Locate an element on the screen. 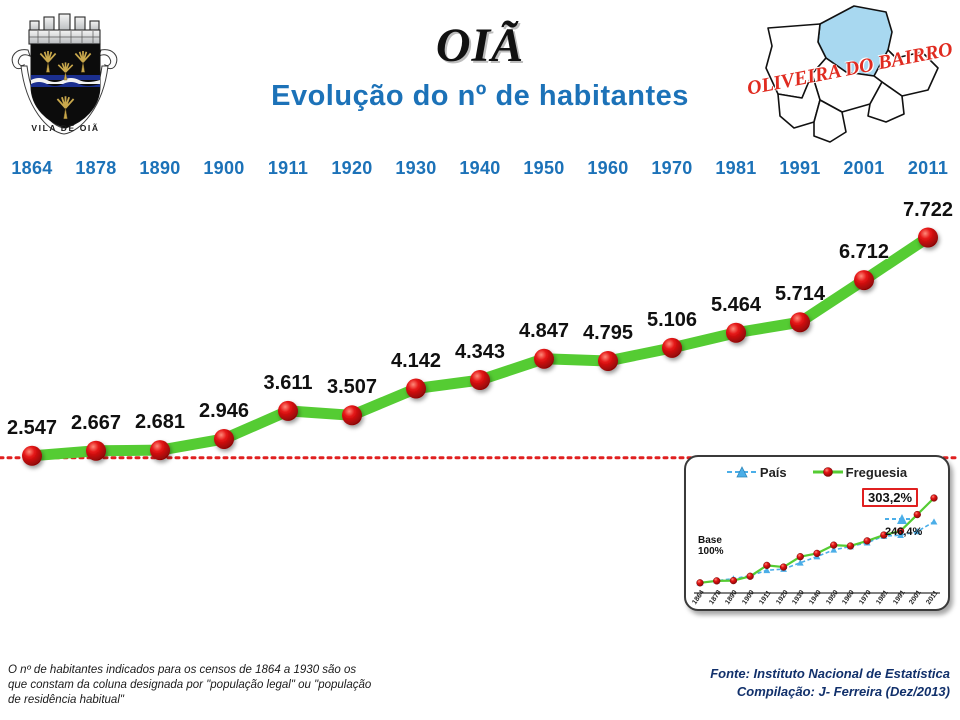  inset-x-tick-label: 1920 is located at coordinates (782, 597).